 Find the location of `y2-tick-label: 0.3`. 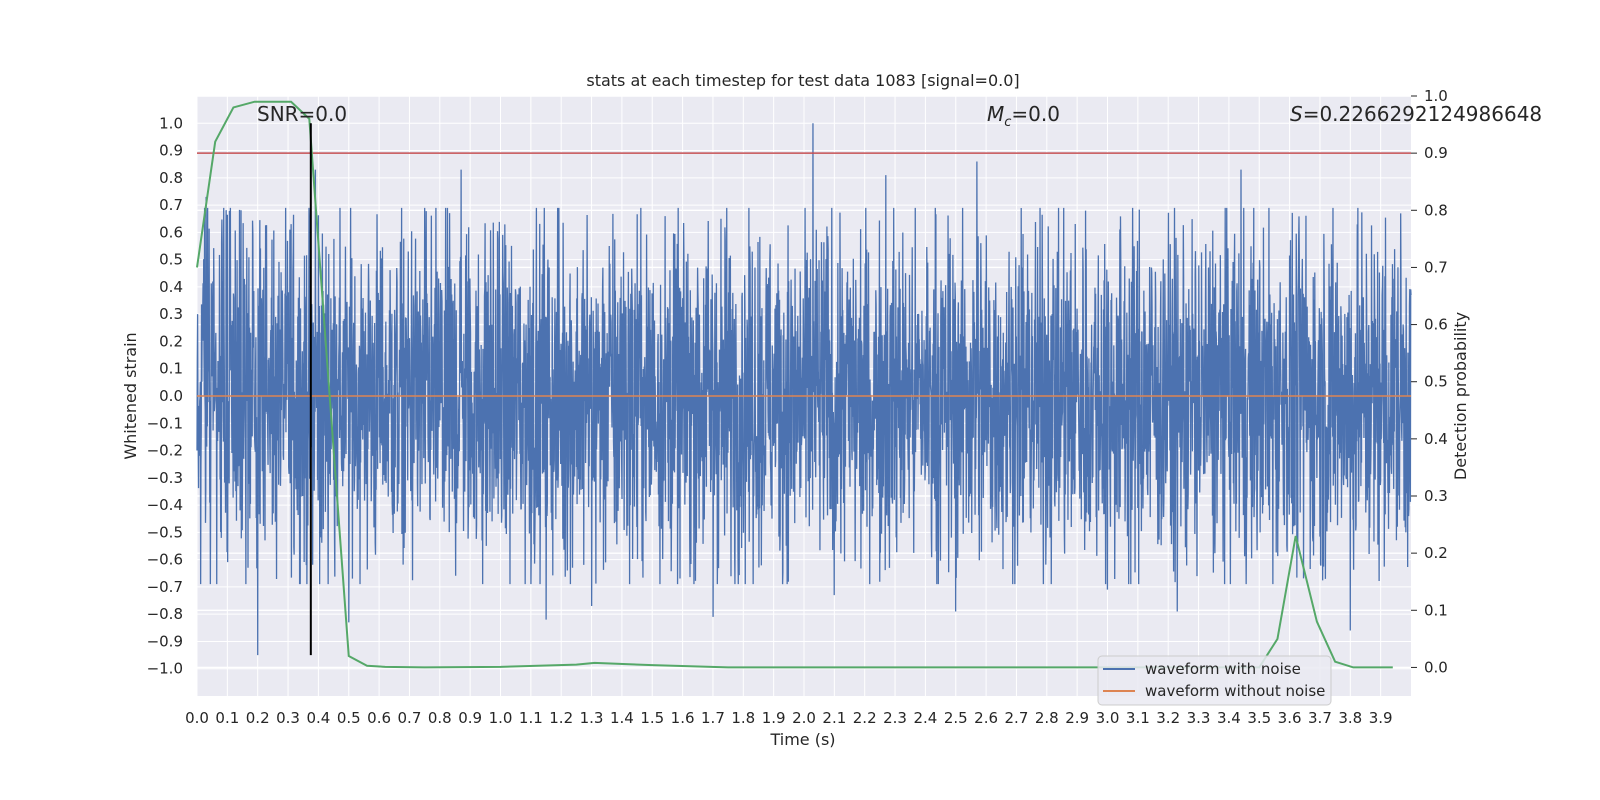

y2-tick-label: 0.3 is located at coordinates (1436, 496).